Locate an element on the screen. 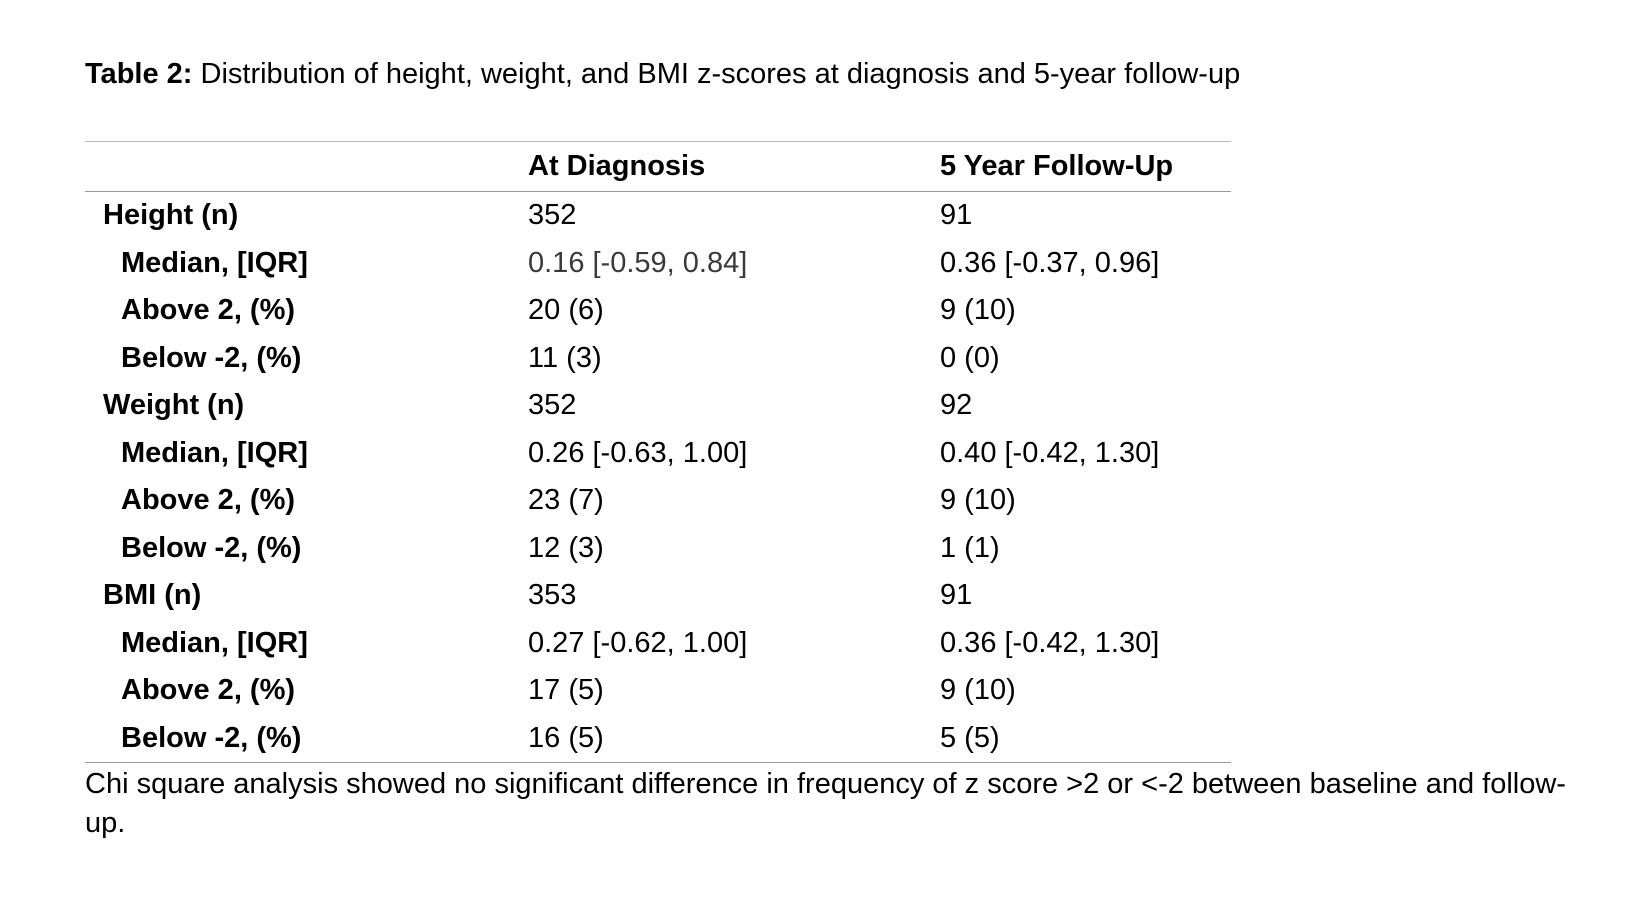 Image resolution: width=1636 pixels, height=900 pixels. table-row: Weight (n) 352 92 is located at coordinates (658, 406).